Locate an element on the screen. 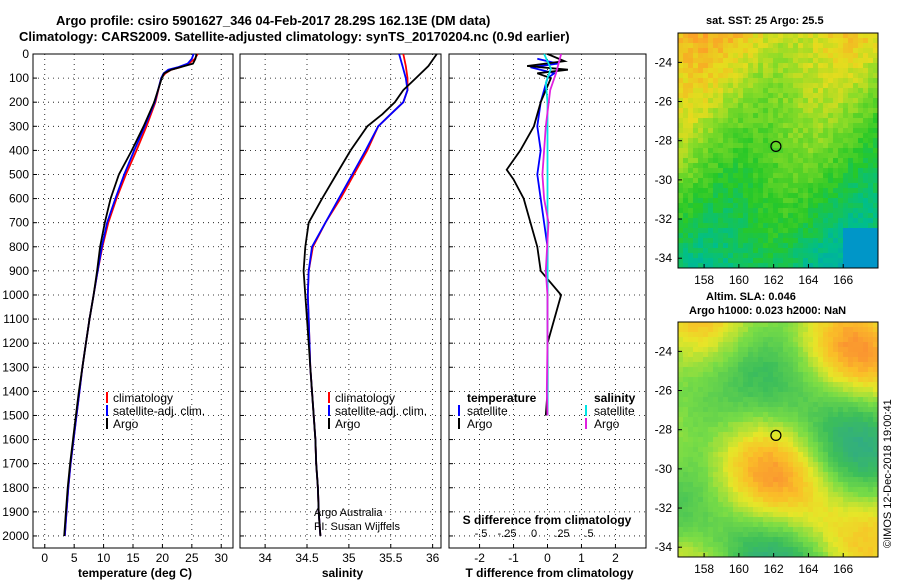 Image resolution: width=900 pixels, height=580 pixels. temperature-profile-xtick-label: 30 is located at coordinates (222, 558).